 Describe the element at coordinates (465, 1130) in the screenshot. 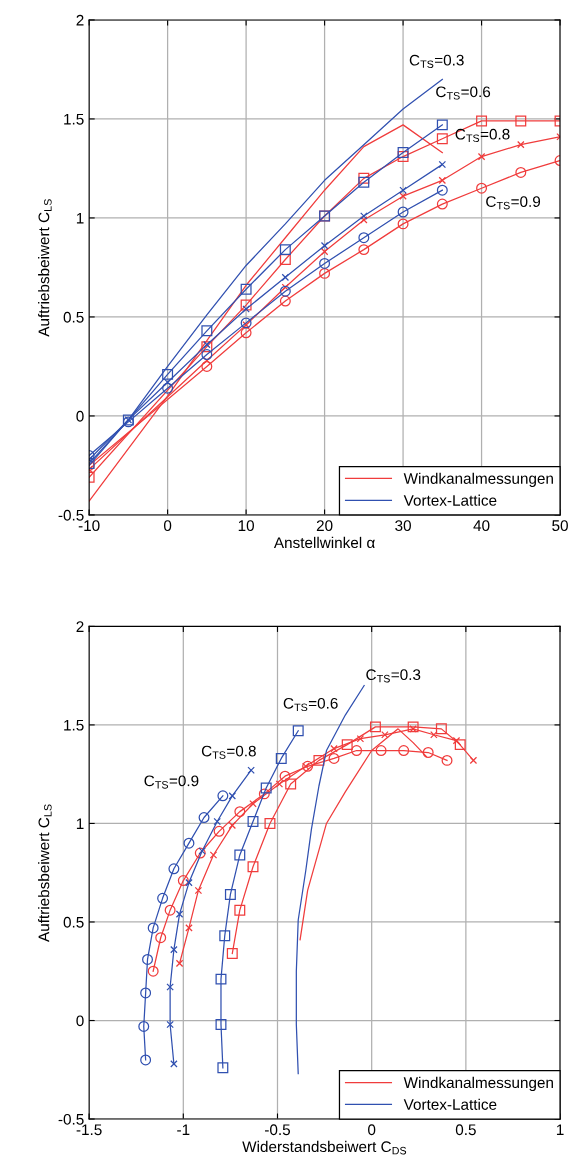

I see `x-tick-label: 0.5` at that location.